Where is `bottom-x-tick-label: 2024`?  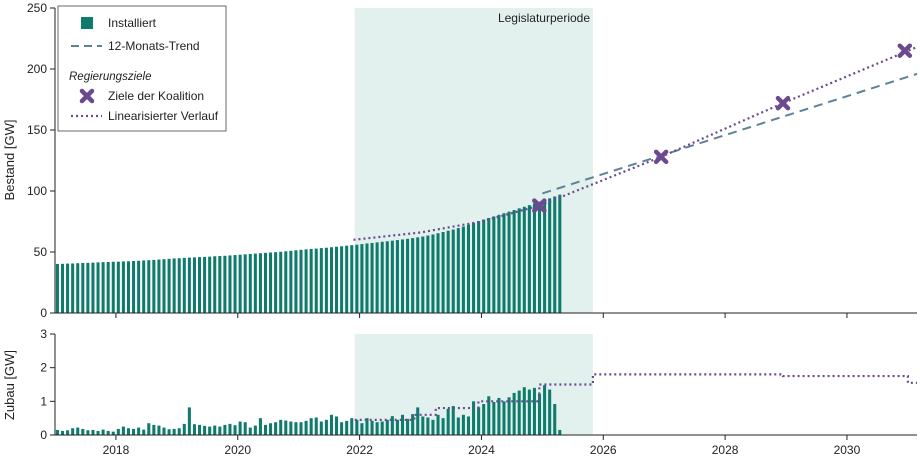
bottom-x-tick-label: 2024 is located at coordinates (481, 450).